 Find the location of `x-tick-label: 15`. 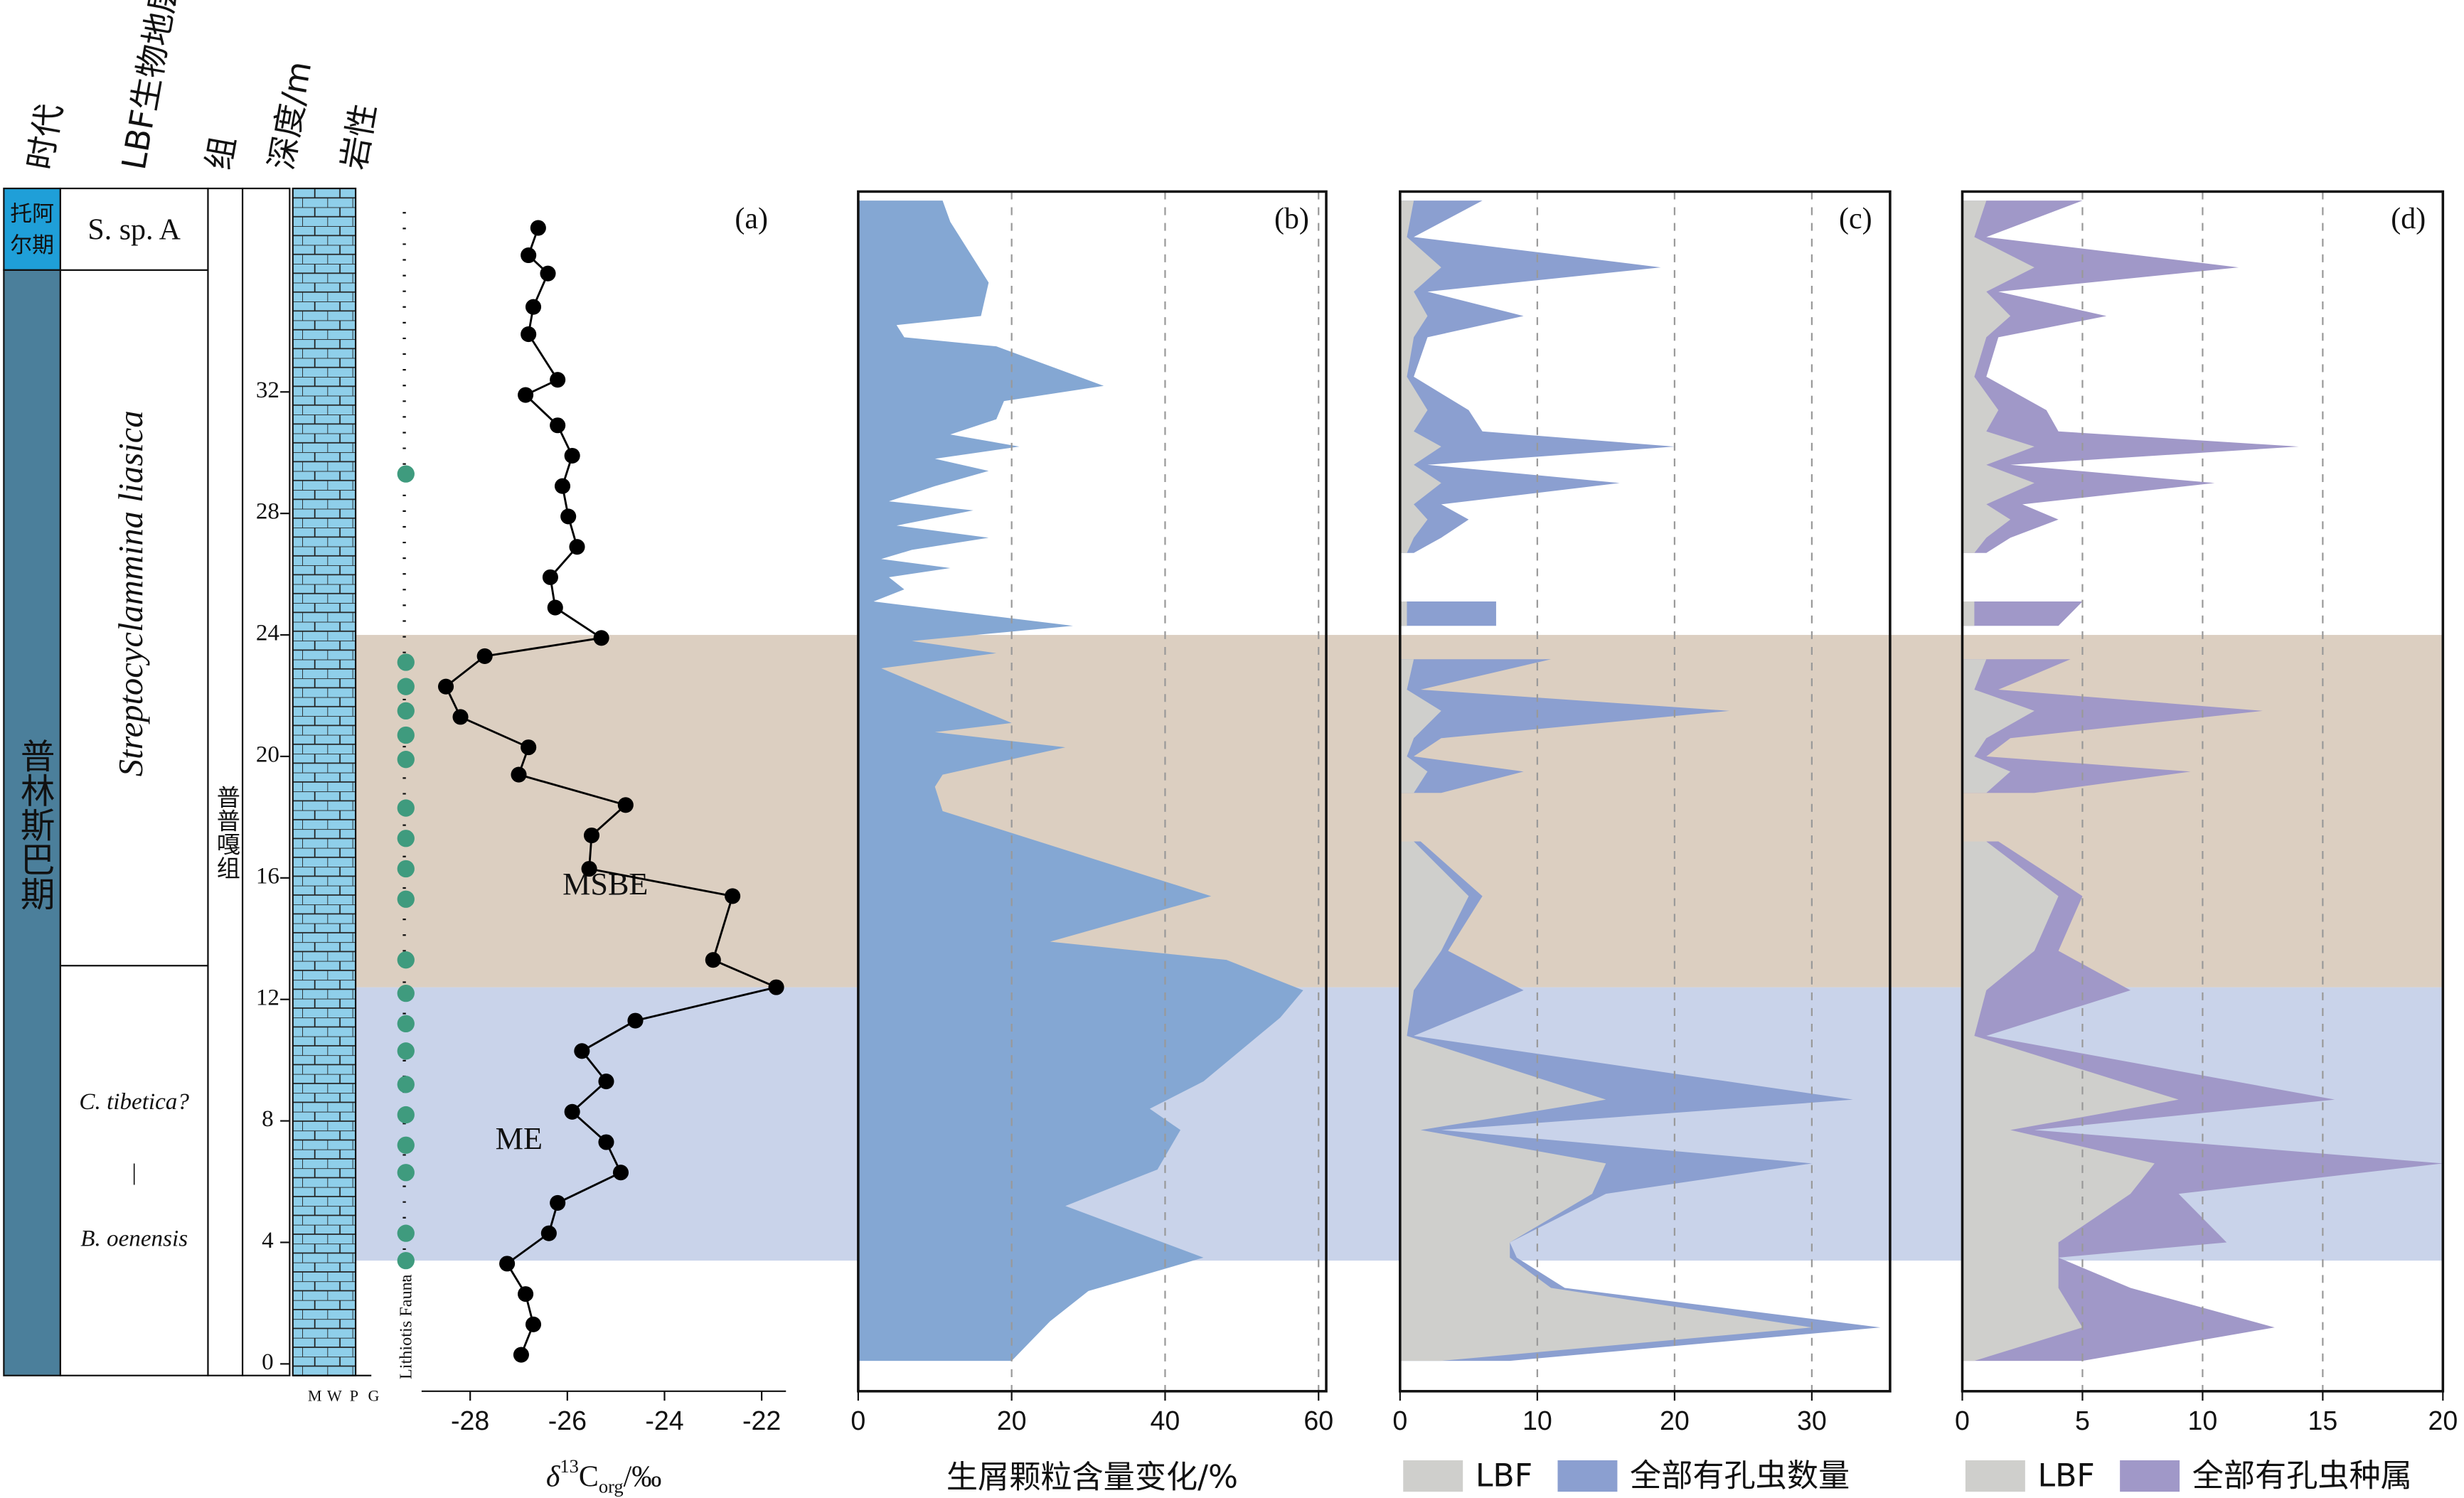

x-tick-label: 15 is located at coordinates (2322, 1420).